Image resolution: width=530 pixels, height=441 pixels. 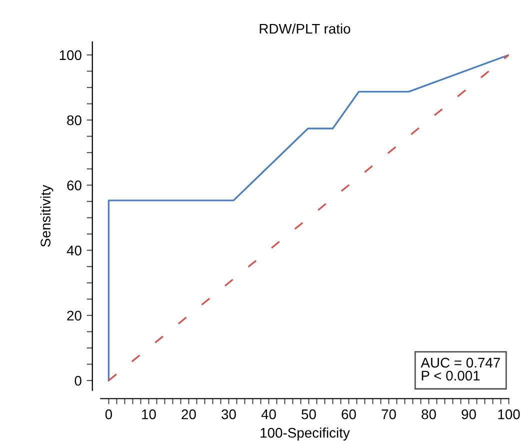 I want to click on x-axis-title: 100-Specificity, so click(x=305, y=434).